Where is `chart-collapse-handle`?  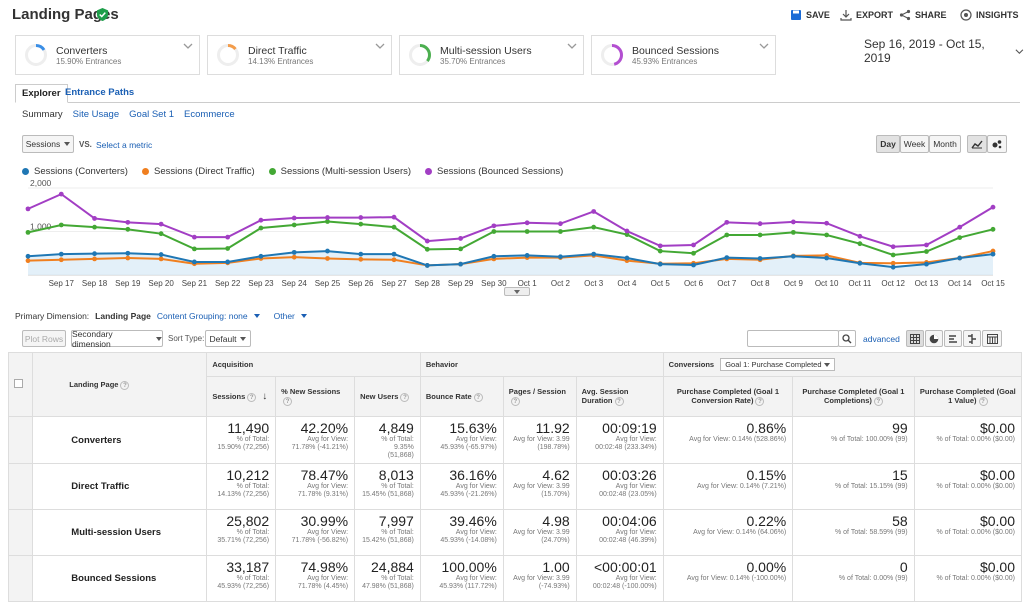 chart-collapse-handle is located at coordinates (517, 291).